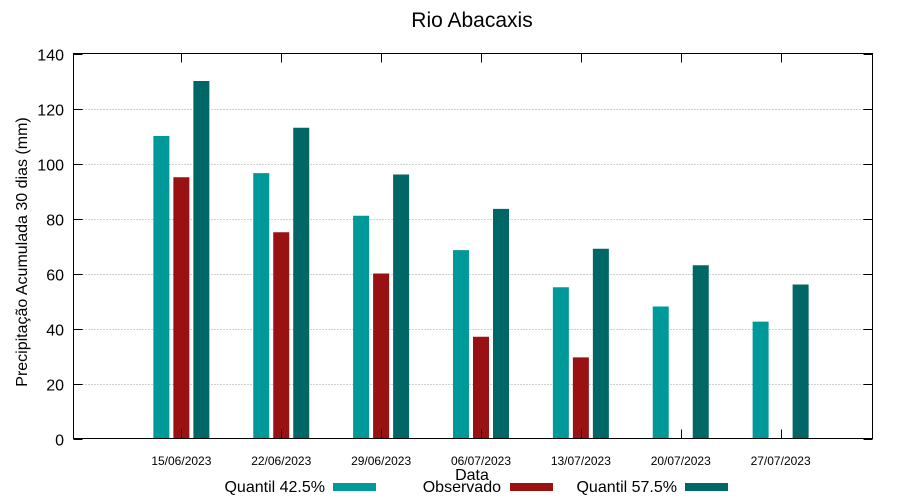  I want to click on x-axis-label: Data, so click(472, 475).